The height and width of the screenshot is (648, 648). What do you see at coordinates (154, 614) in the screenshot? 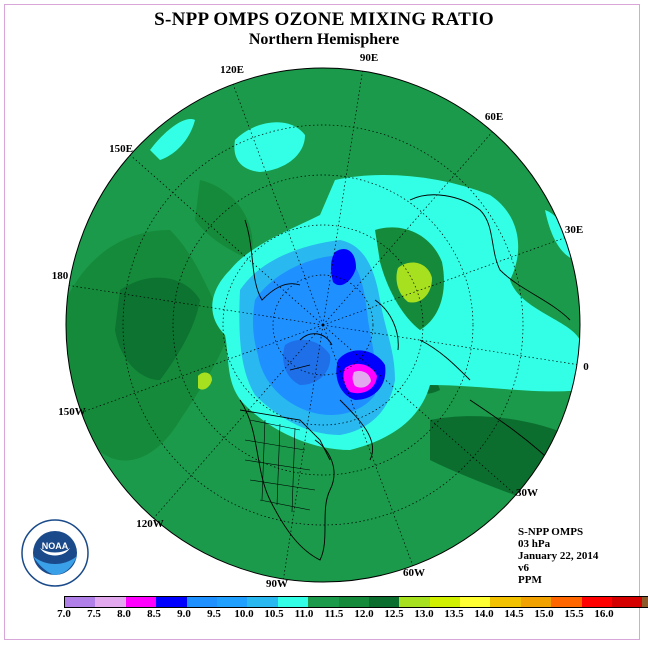
I see `colorbar-tick-label: 8.5` at bounding box center [154, 614].